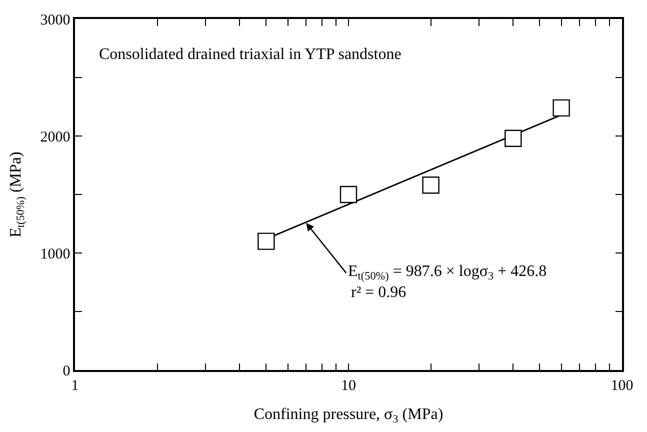  What do you see at coordinates (447, 272) in the screenshot?
I see `annotation: E$_{t(50%)}$ = 987.6 × logσ$_{3}$ + 426.8` at bounding box center [447, 272].